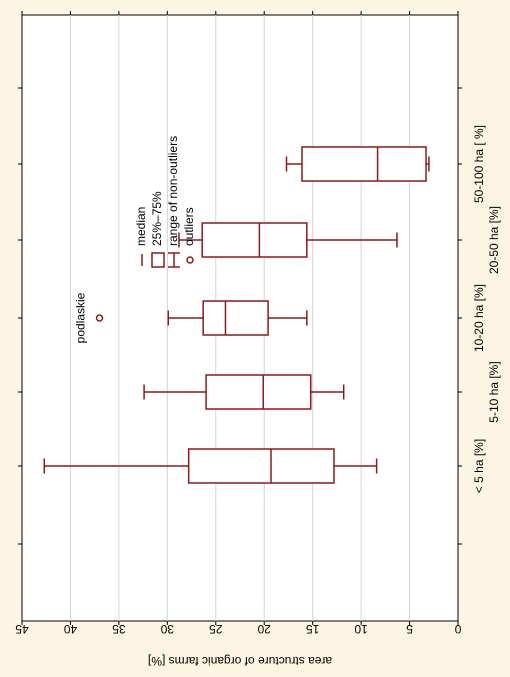 The width and height of the screenshot is (510, 677). What do you see at coordinates (190, 260) in the screenshot?
I see `legend-outlier-symbol` at bounding box center [190, 260].